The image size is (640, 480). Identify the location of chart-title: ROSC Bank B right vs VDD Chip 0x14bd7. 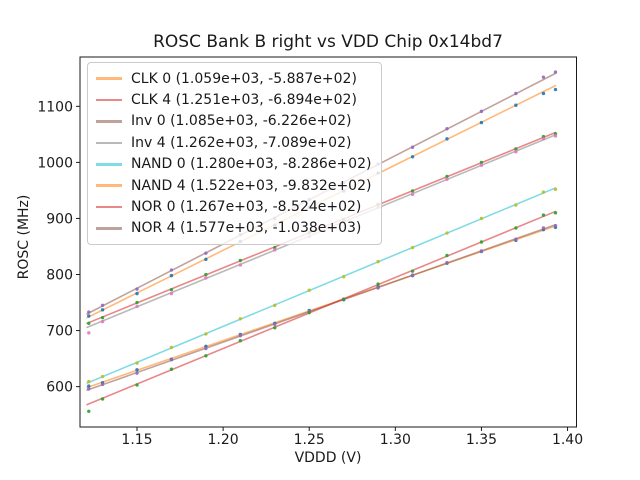
(328, 42).